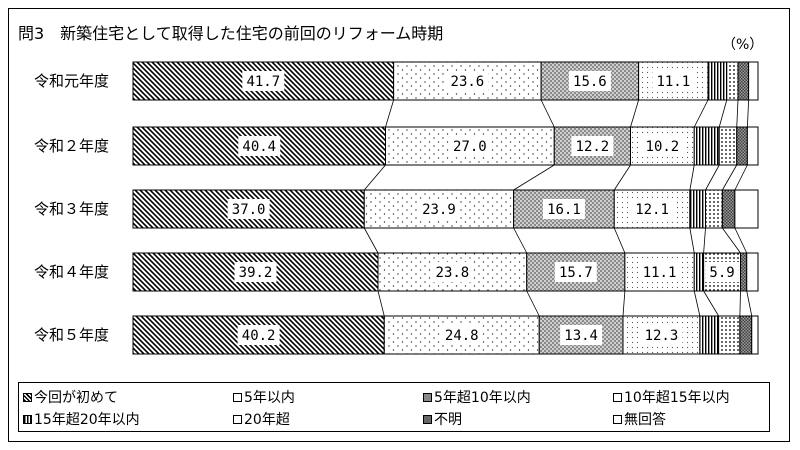 The height and width of the screenshot is (450, 800). I want to click on legend-item: 20年超, so click(261, 419).